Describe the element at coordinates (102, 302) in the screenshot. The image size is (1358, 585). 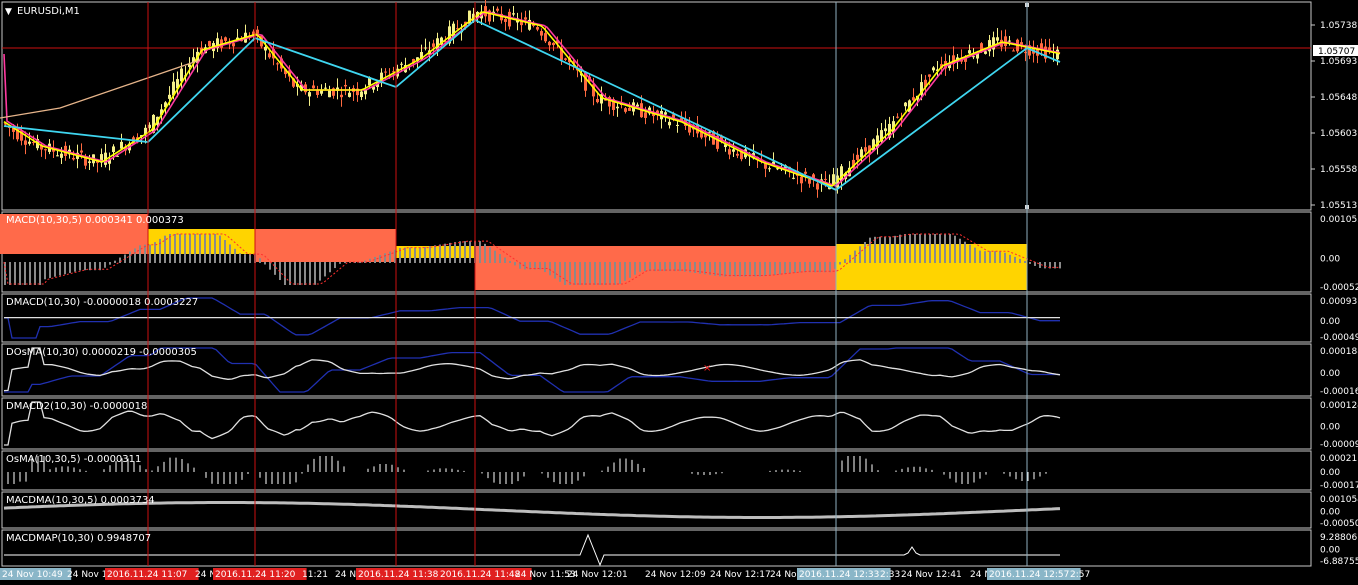
I see `indicator-title-dmacd: DMACD(10,30) -0.0000018 0.0003227` at that location.